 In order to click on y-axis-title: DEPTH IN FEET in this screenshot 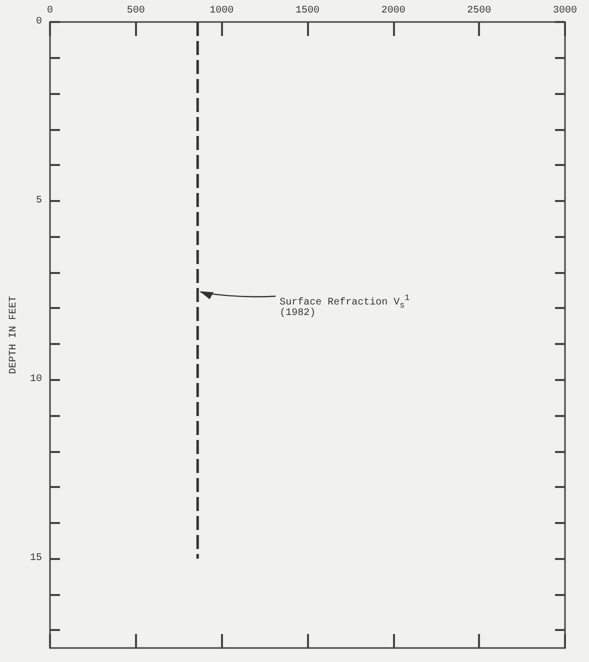, I will do `click(14, 335)`.